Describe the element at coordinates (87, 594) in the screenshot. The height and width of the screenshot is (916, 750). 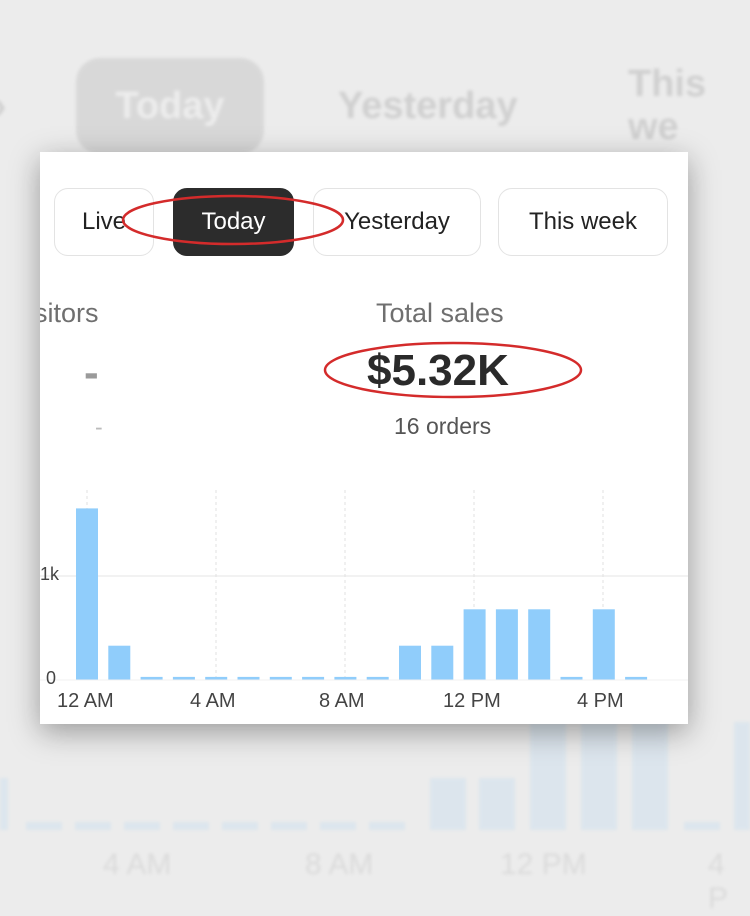
I see `bar-12-am` at that location.